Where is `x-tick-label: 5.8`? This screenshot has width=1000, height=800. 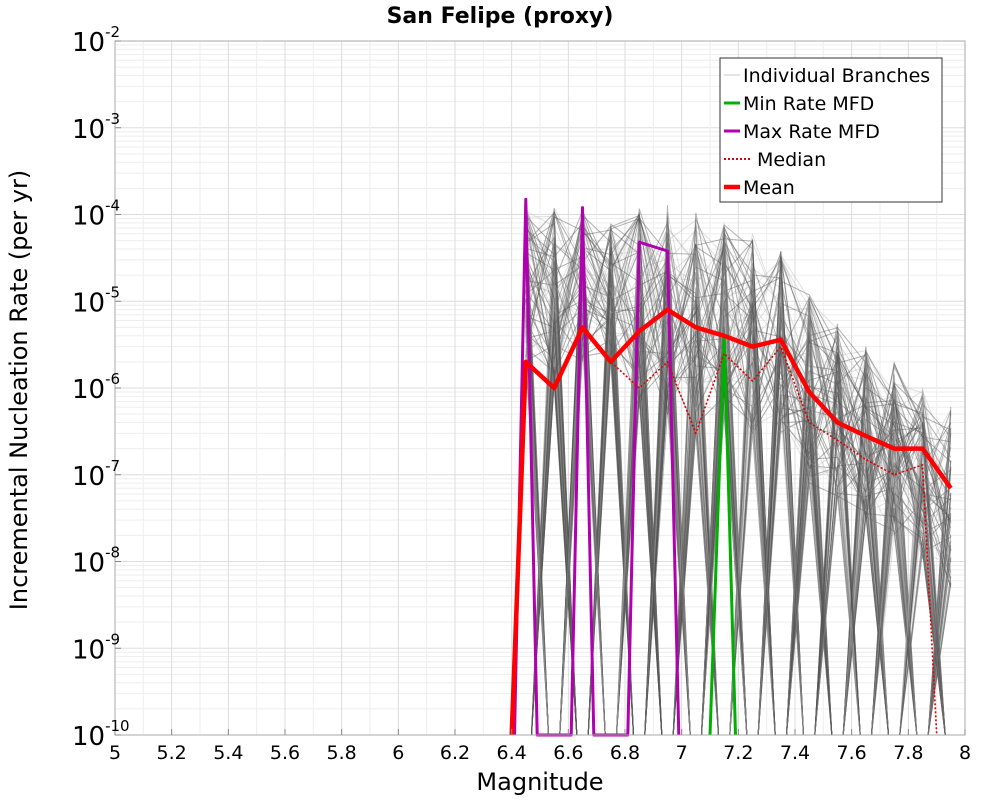 x-tick-label: 5.8 is located at coordinates (342, 753).